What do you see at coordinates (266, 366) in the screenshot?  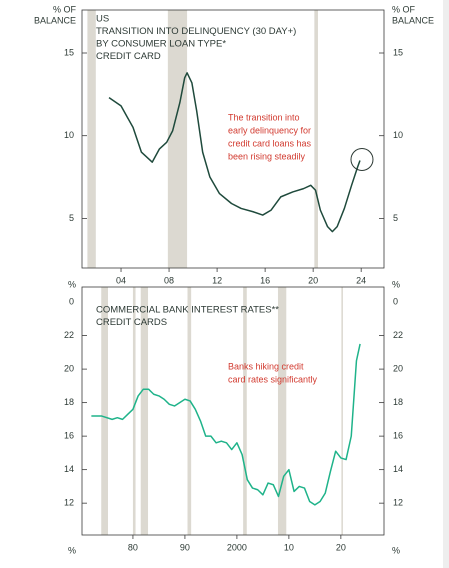 I see `annotation: Banks hiking credit` at bounding box center [266, 366].